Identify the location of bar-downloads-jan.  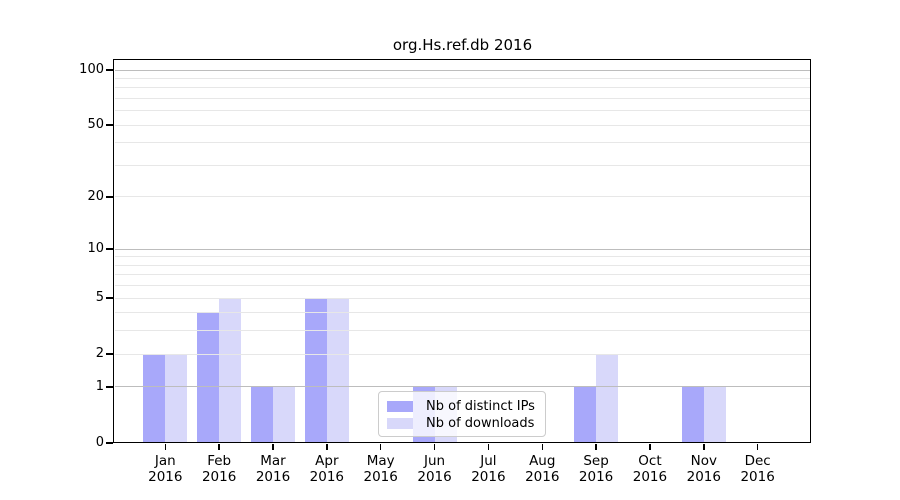
(176, 398).